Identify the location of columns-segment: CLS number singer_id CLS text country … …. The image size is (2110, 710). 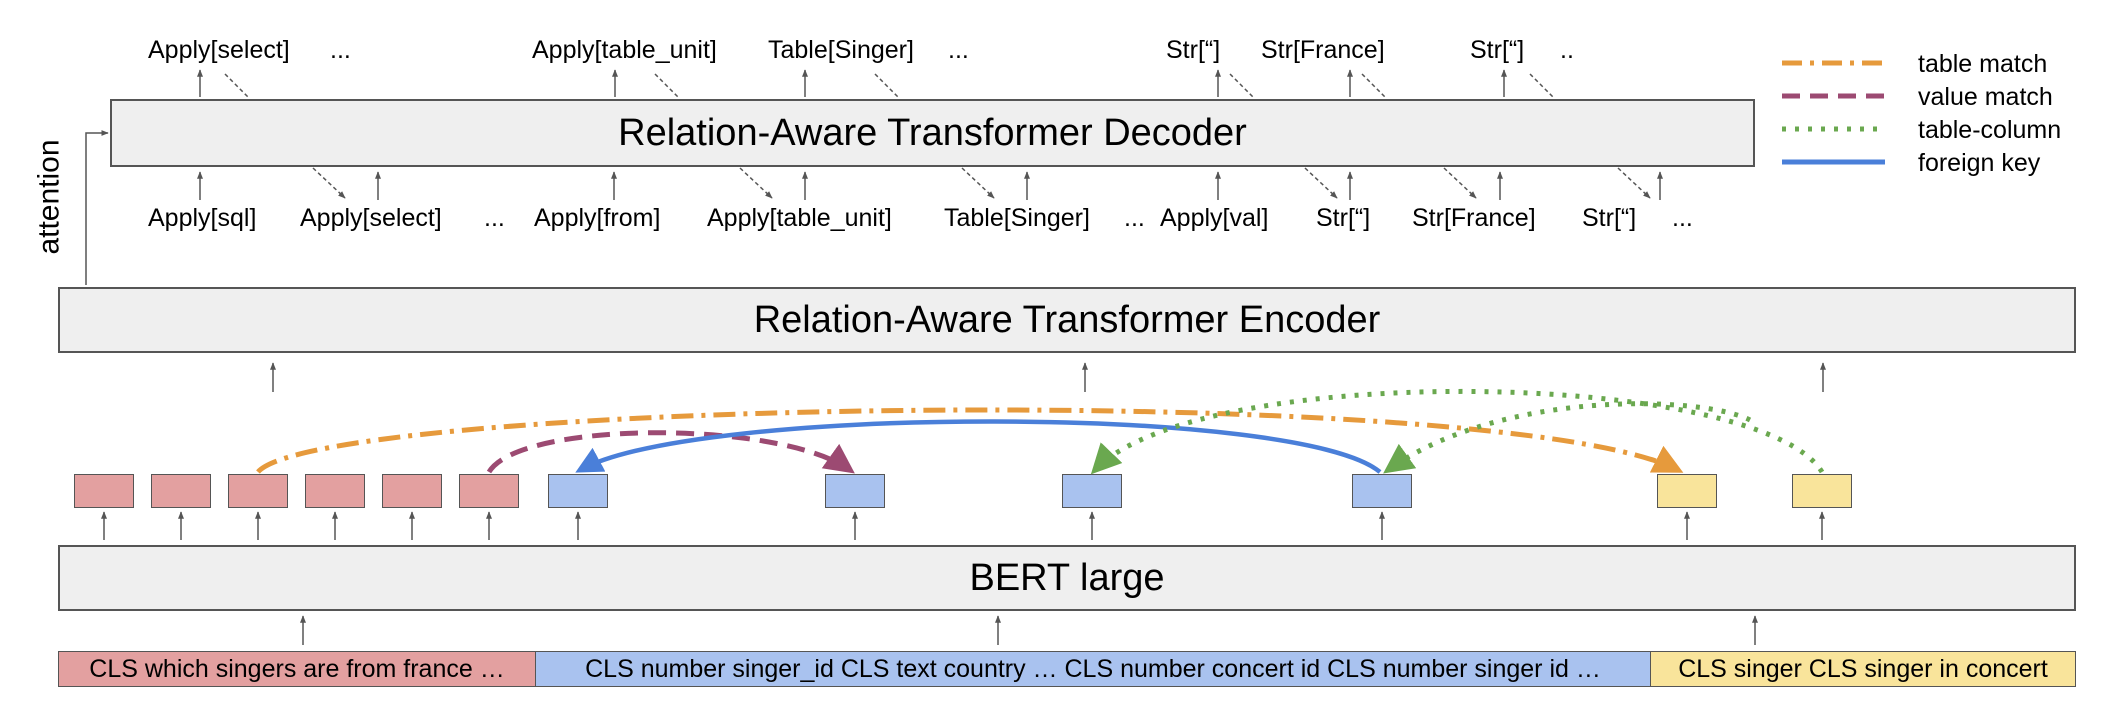
(1093, 669).